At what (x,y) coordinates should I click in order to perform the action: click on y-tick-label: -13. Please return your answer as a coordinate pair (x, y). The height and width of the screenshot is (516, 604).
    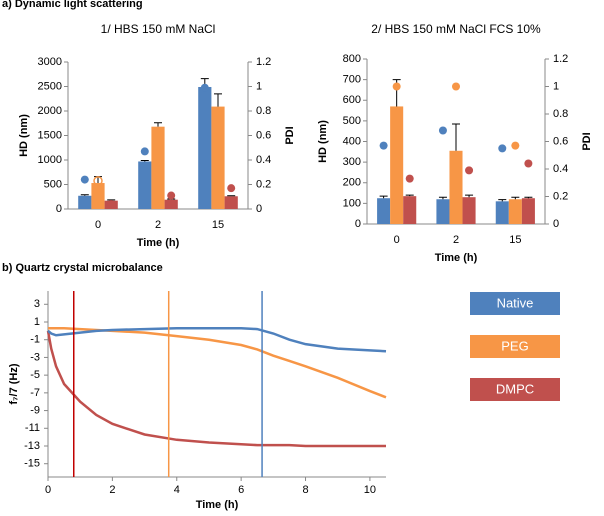
    Looking at the image, I should click on (32, 446).